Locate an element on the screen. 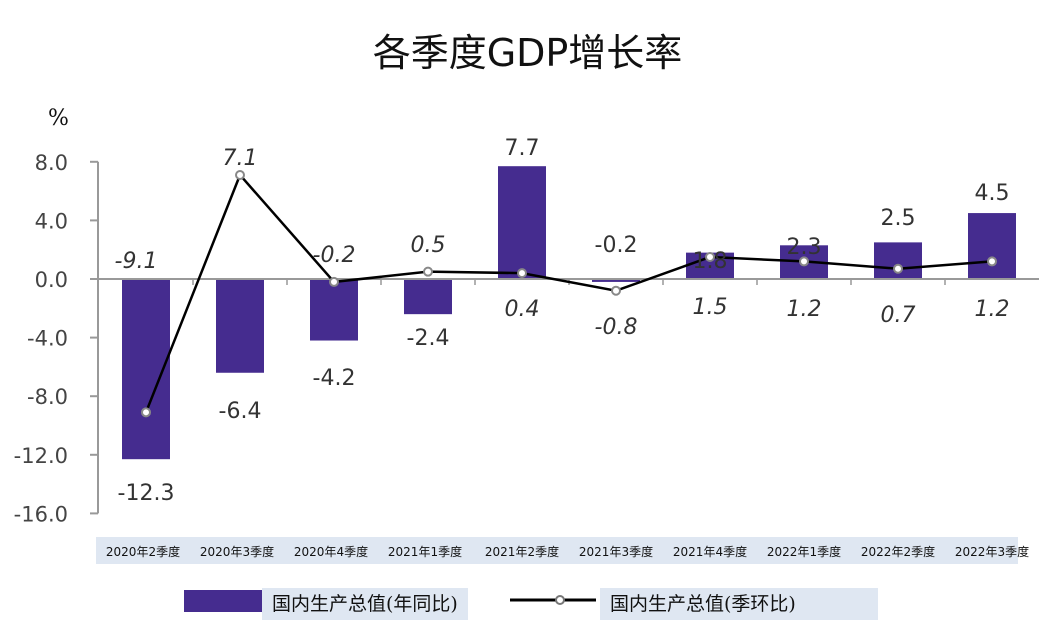 This screenshot has width=1055, height=640. line-data-label: -0.8 is located at coordinates (616, 327).